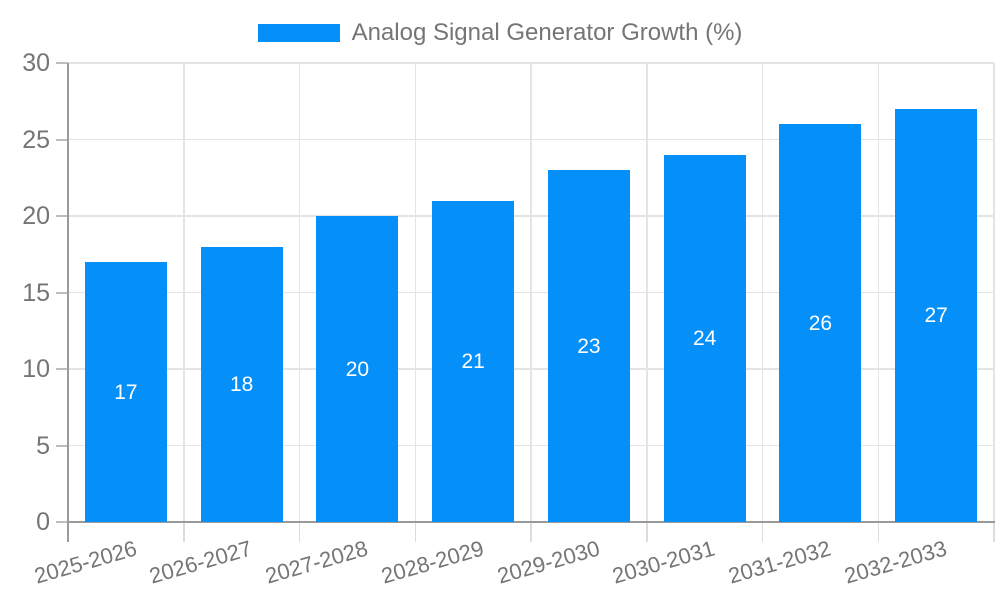 This screenshot has width=1000, height=600. I want to click on y-tick-label: 5, so click(43, 445).